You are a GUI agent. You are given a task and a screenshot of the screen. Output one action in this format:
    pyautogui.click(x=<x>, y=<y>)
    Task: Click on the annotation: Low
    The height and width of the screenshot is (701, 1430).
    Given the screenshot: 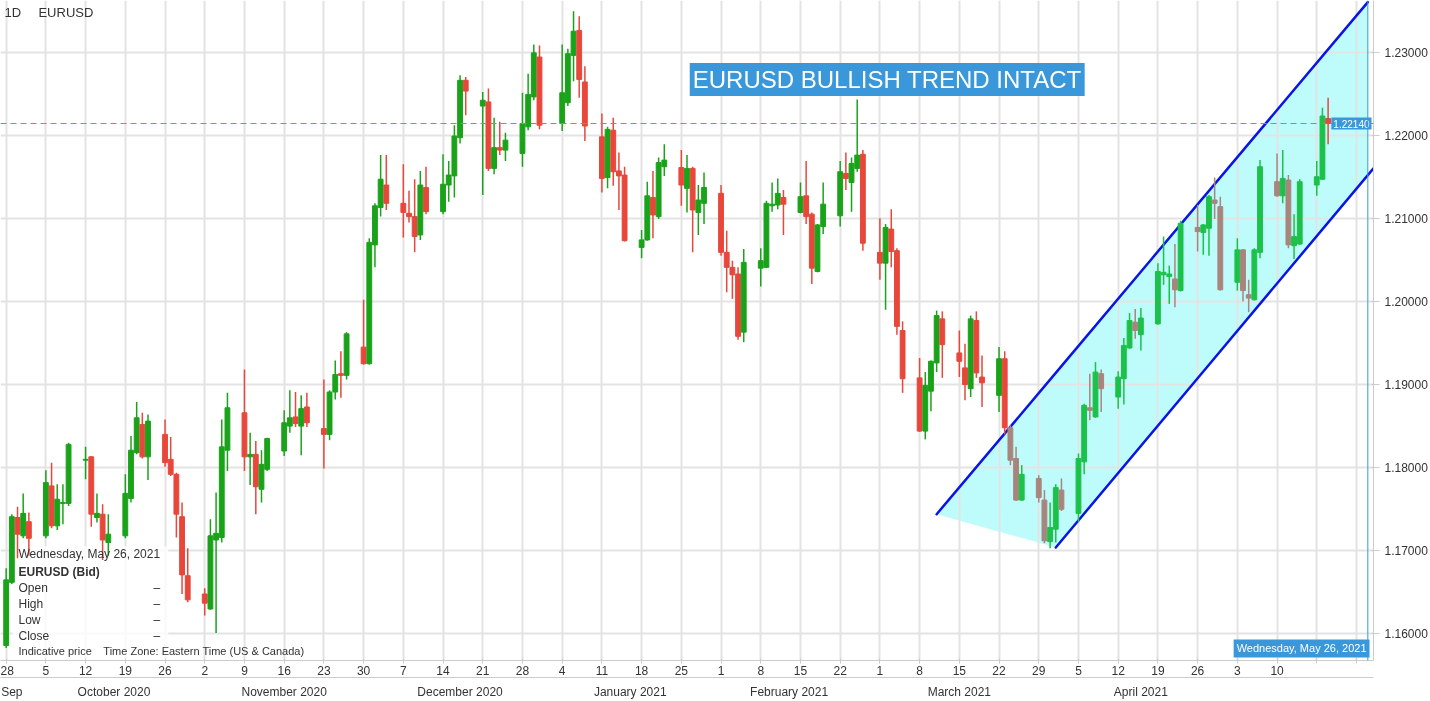 What is the action you would take?
    pyautogui.click(x=29, y=620)
    